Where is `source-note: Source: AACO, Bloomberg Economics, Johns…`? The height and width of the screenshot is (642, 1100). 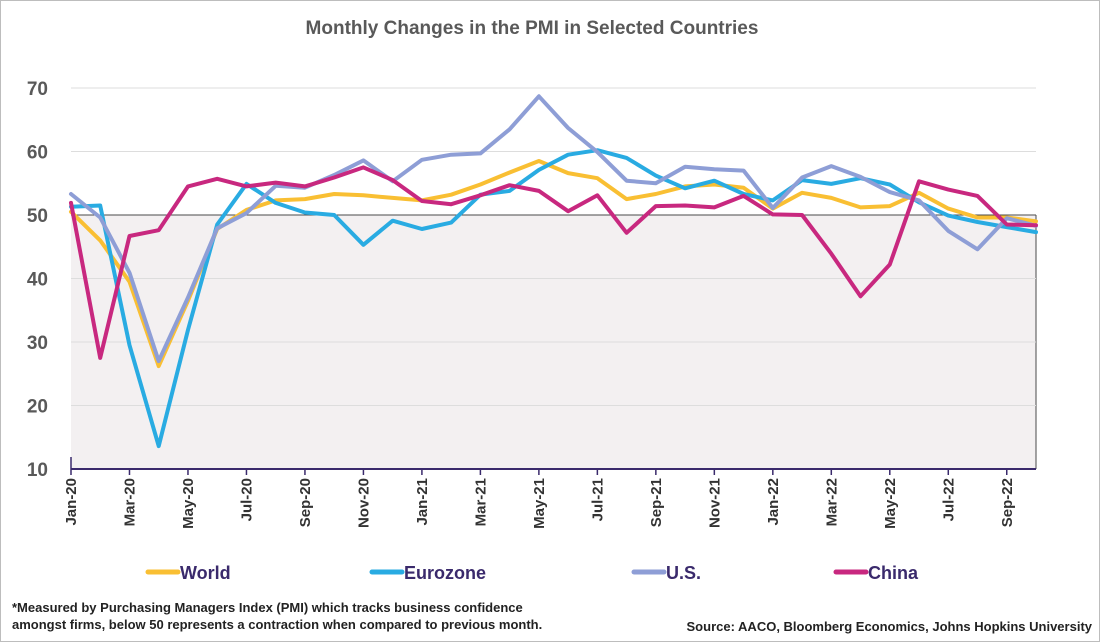 source-note: Source: AACO, Bloomberg Economics, Johns… is located at coordinates (889, 626).